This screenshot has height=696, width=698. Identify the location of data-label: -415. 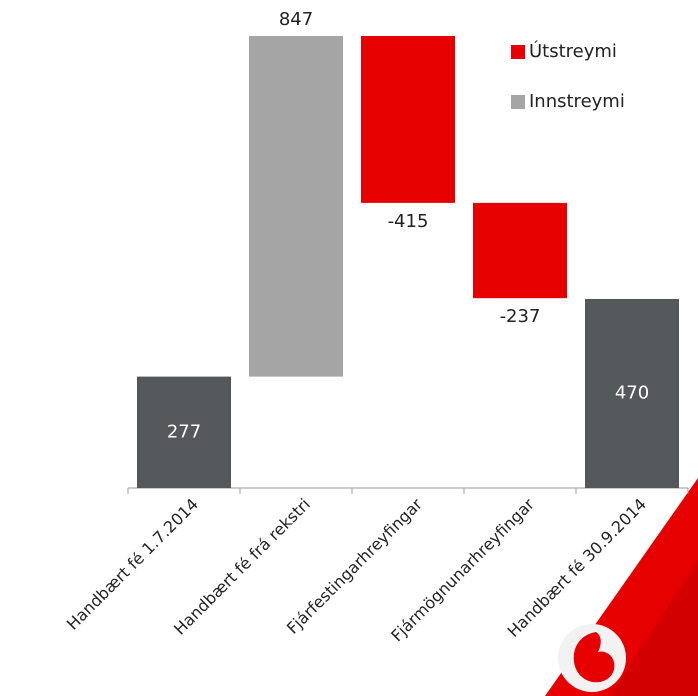
(408, 221).